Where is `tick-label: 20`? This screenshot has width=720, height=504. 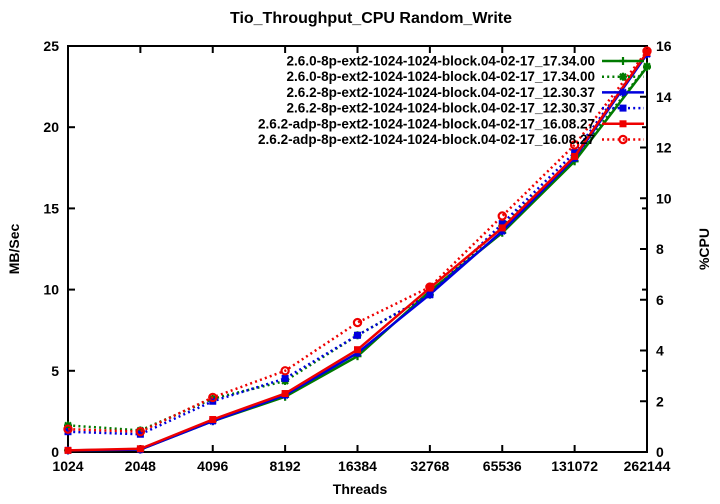 tick-label: 20 is located at coordinates (51, 127).